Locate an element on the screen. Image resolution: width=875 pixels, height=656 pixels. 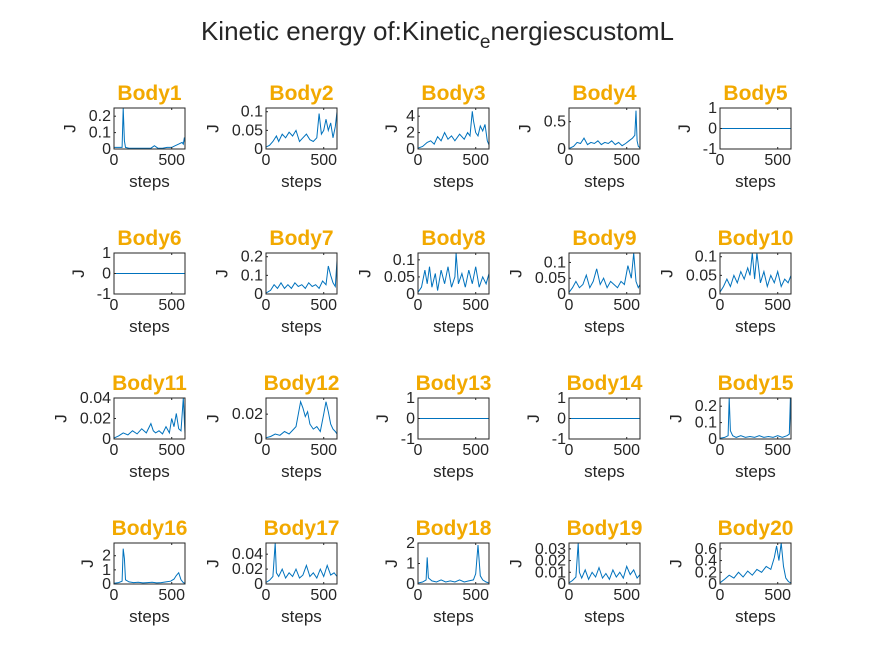
body16-y-tick-label: 1 is located at coordinates (106, 570).